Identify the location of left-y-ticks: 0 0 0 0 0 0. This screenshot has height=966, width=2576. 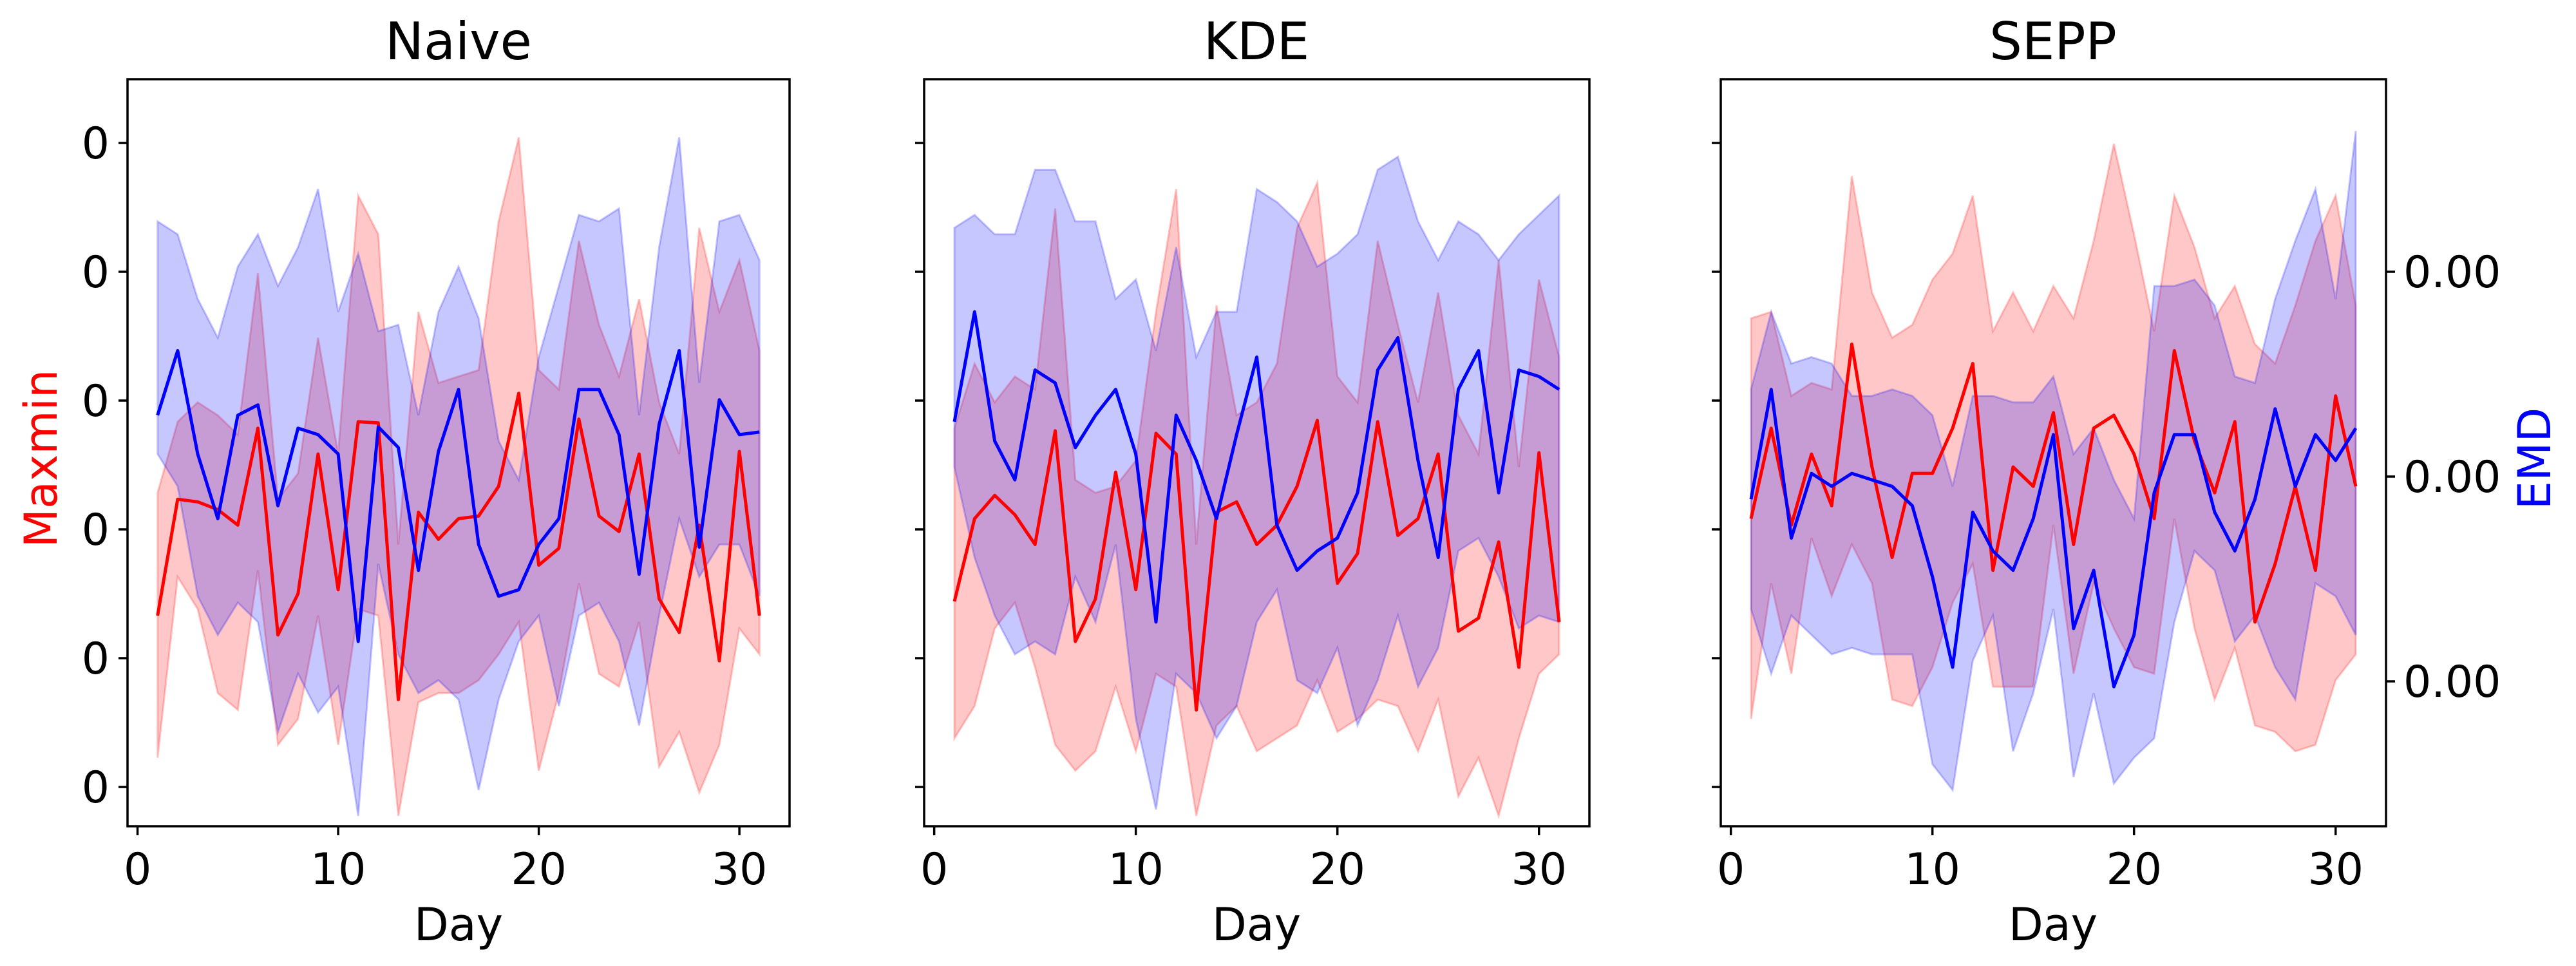
(105, 465).